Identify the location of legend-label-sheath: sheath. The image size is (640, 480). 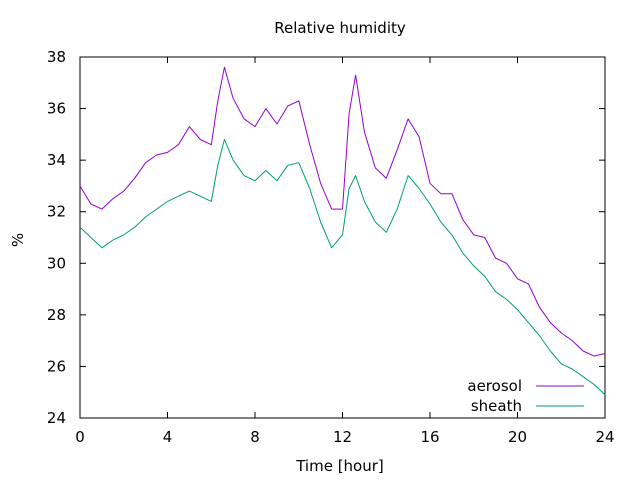
(496, 406).